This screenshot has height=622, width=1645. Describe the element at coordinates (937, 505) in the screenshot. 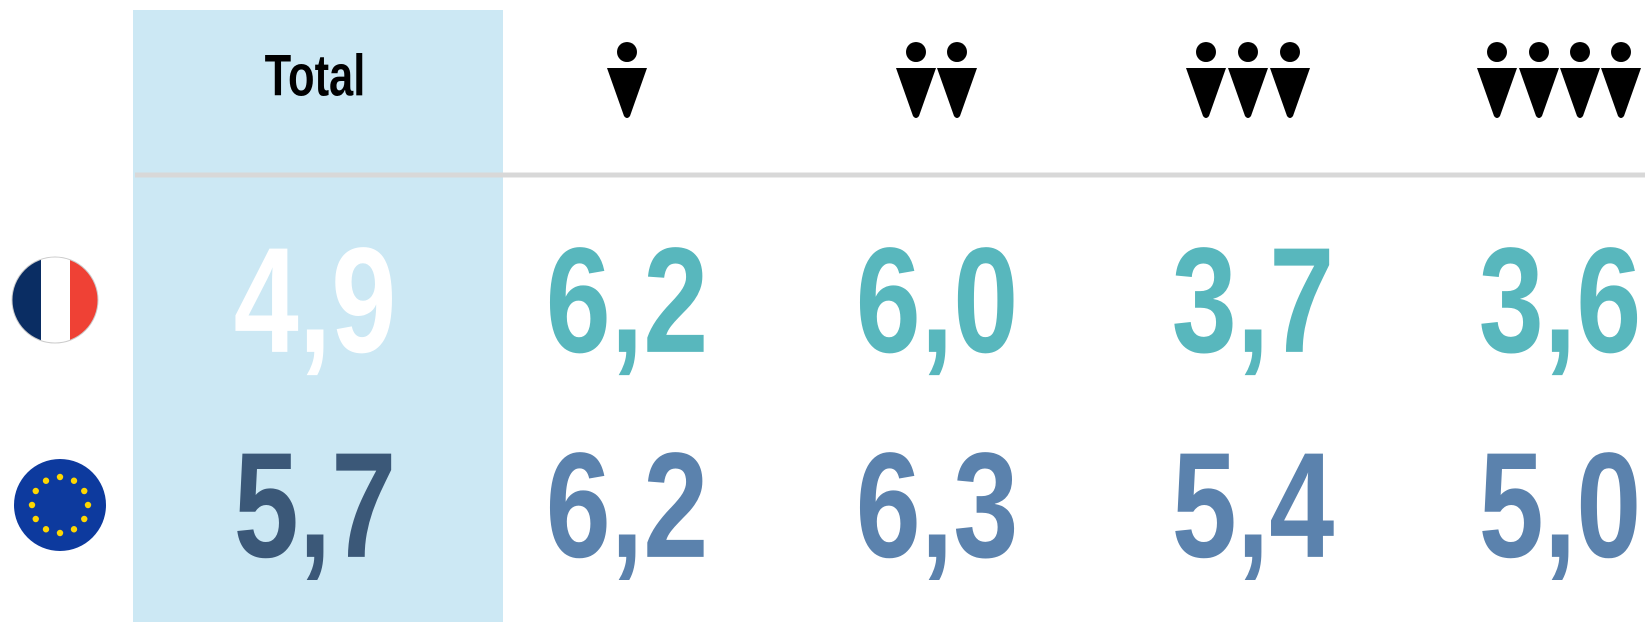

I see `value-cell: 6,3` at that location.